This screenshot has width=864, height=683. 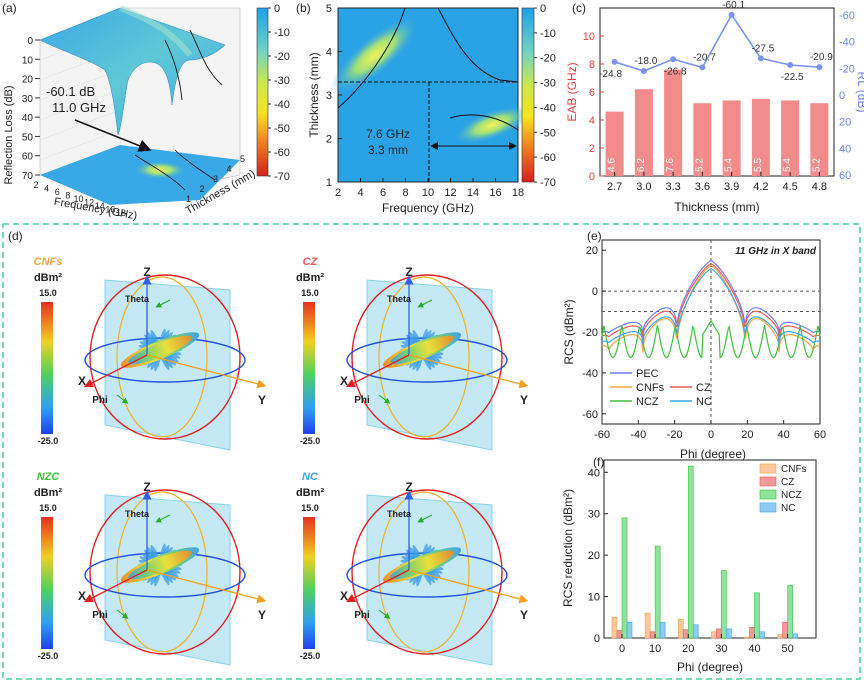 I want to click on rcs-subpanel-title: NC, so click(x=310, y=477).